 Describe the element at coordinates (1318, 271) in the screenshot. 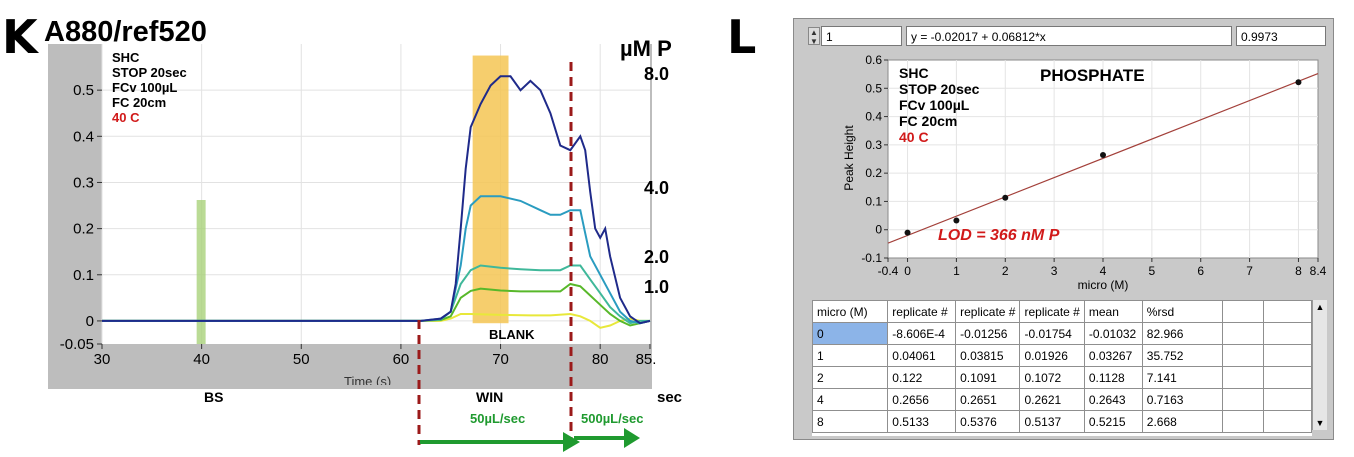

I see `x-tick-label: 8.4` at that location.